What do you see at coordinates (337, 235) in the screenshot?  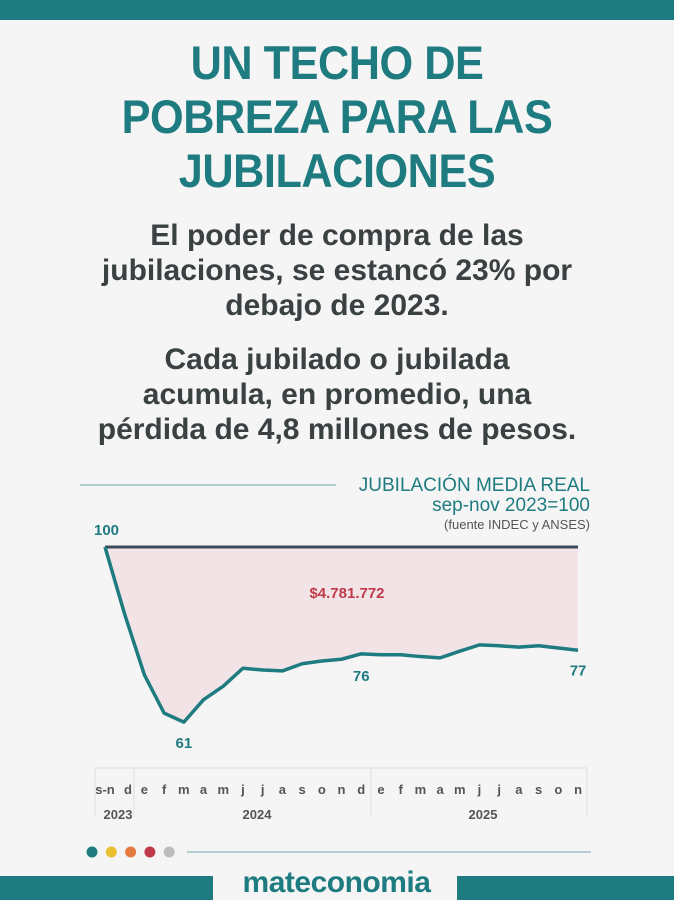 I see `subtitle-line: El poder de compra de las` at bounding box center [337, 235].